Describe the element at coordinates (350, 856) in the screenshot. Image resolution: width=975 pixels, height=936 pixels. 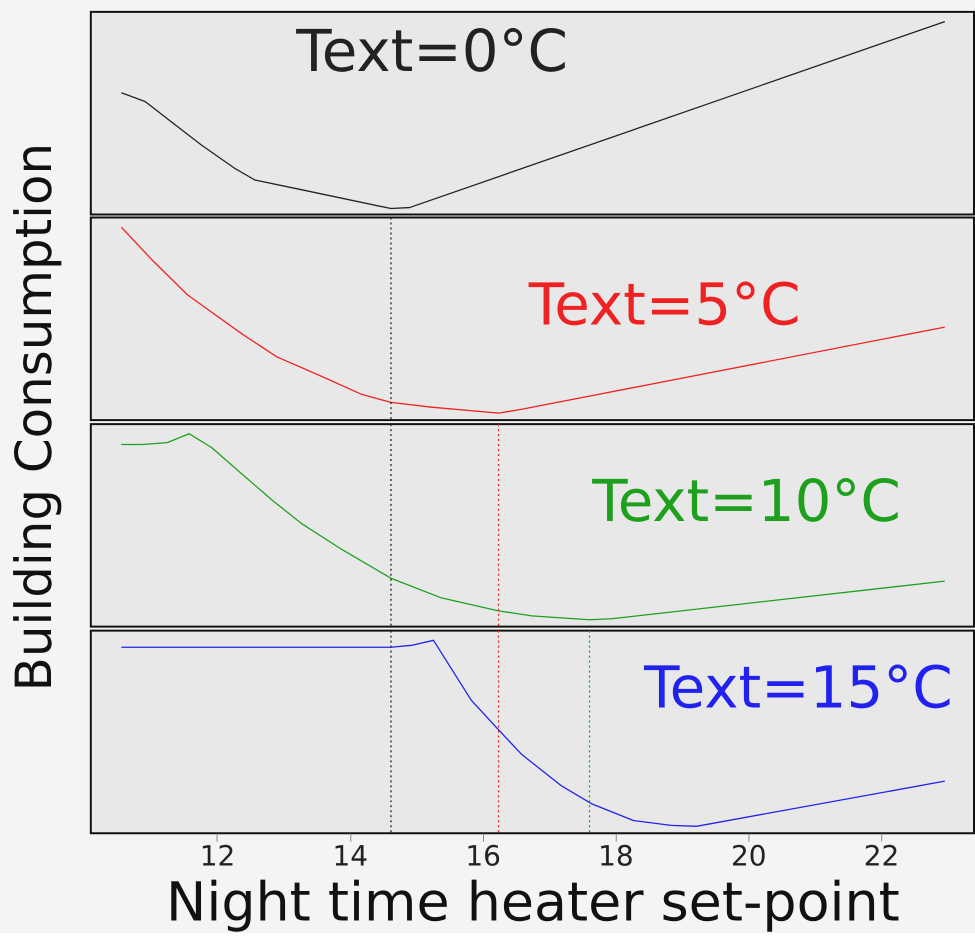
I see `x-tick-label: 14` at that location.